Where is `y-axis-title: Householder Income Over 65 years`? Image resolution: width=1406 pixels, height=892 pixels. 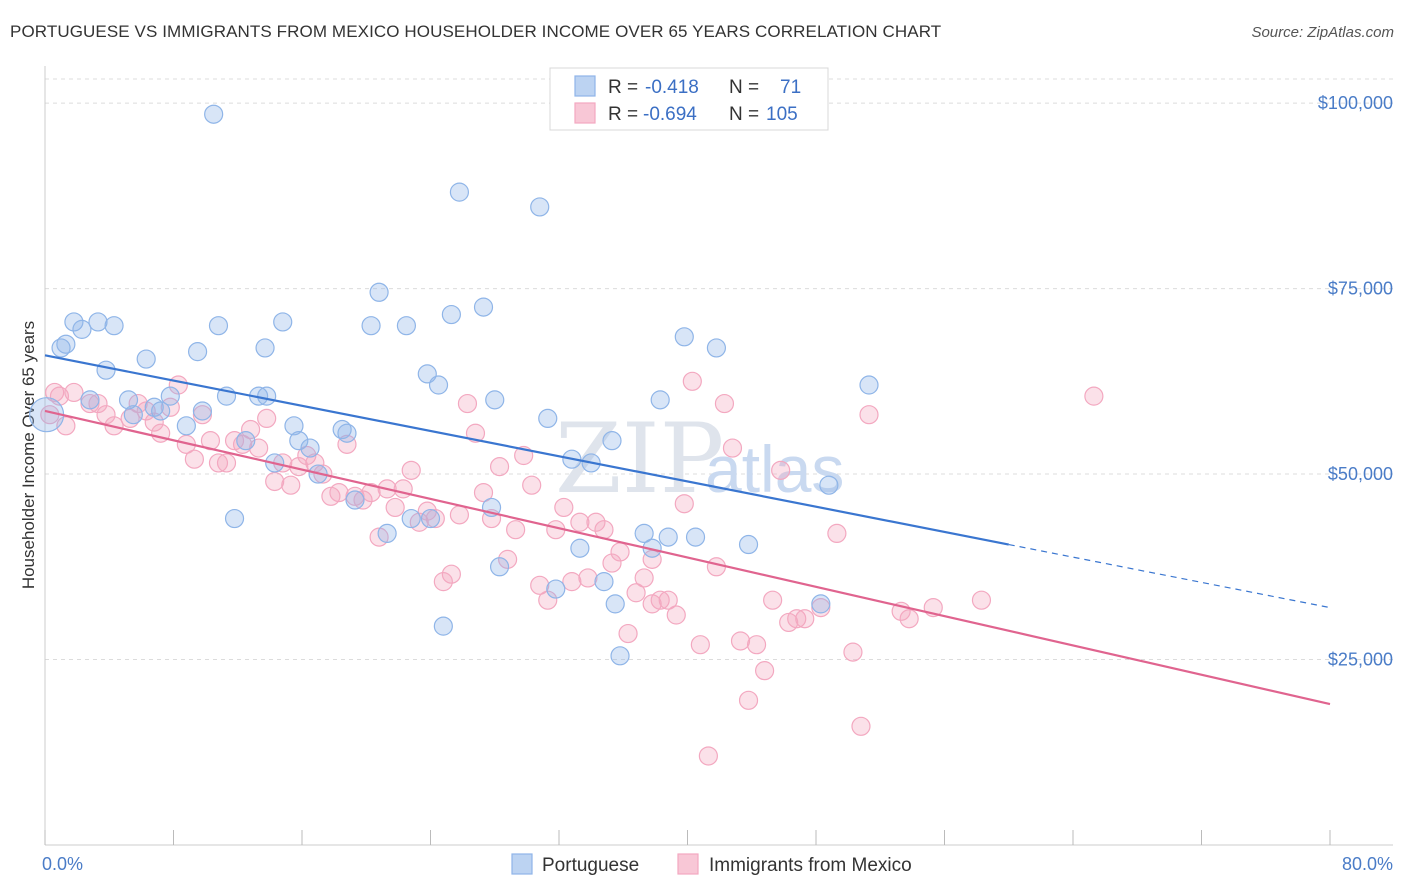
y-axis-title: Householder Income Over 65 years is located at coordinates (28, 455).